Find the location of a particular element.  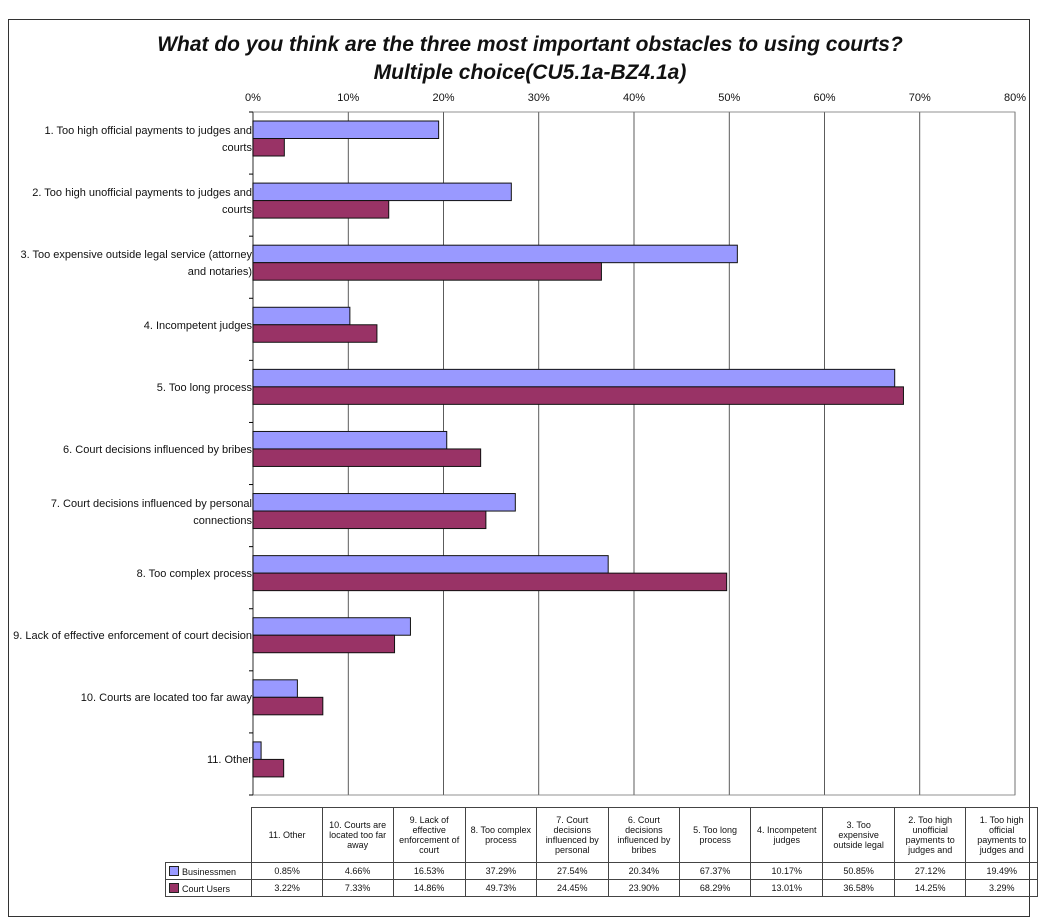

data-table-cell: 19.49% is located at coordinates (1001, 871).